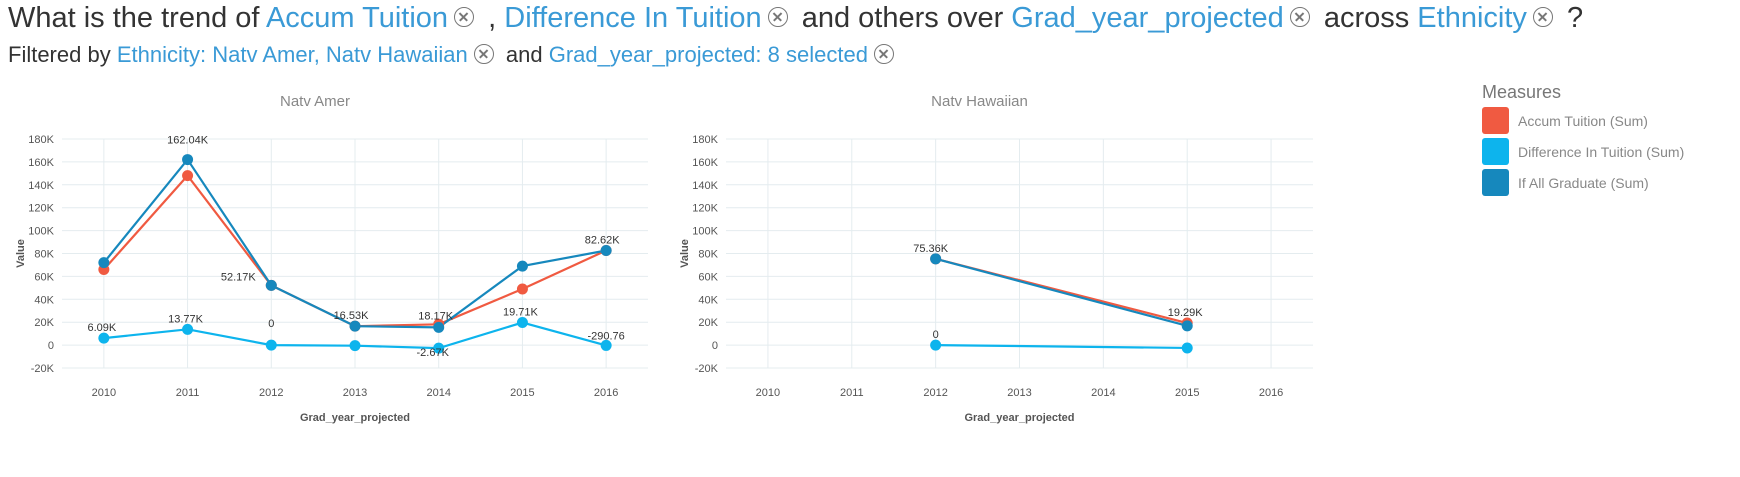 The width and height of the screenshot is (1740, 477). I want to click on data-label: -2.67K, so click(433, 353).